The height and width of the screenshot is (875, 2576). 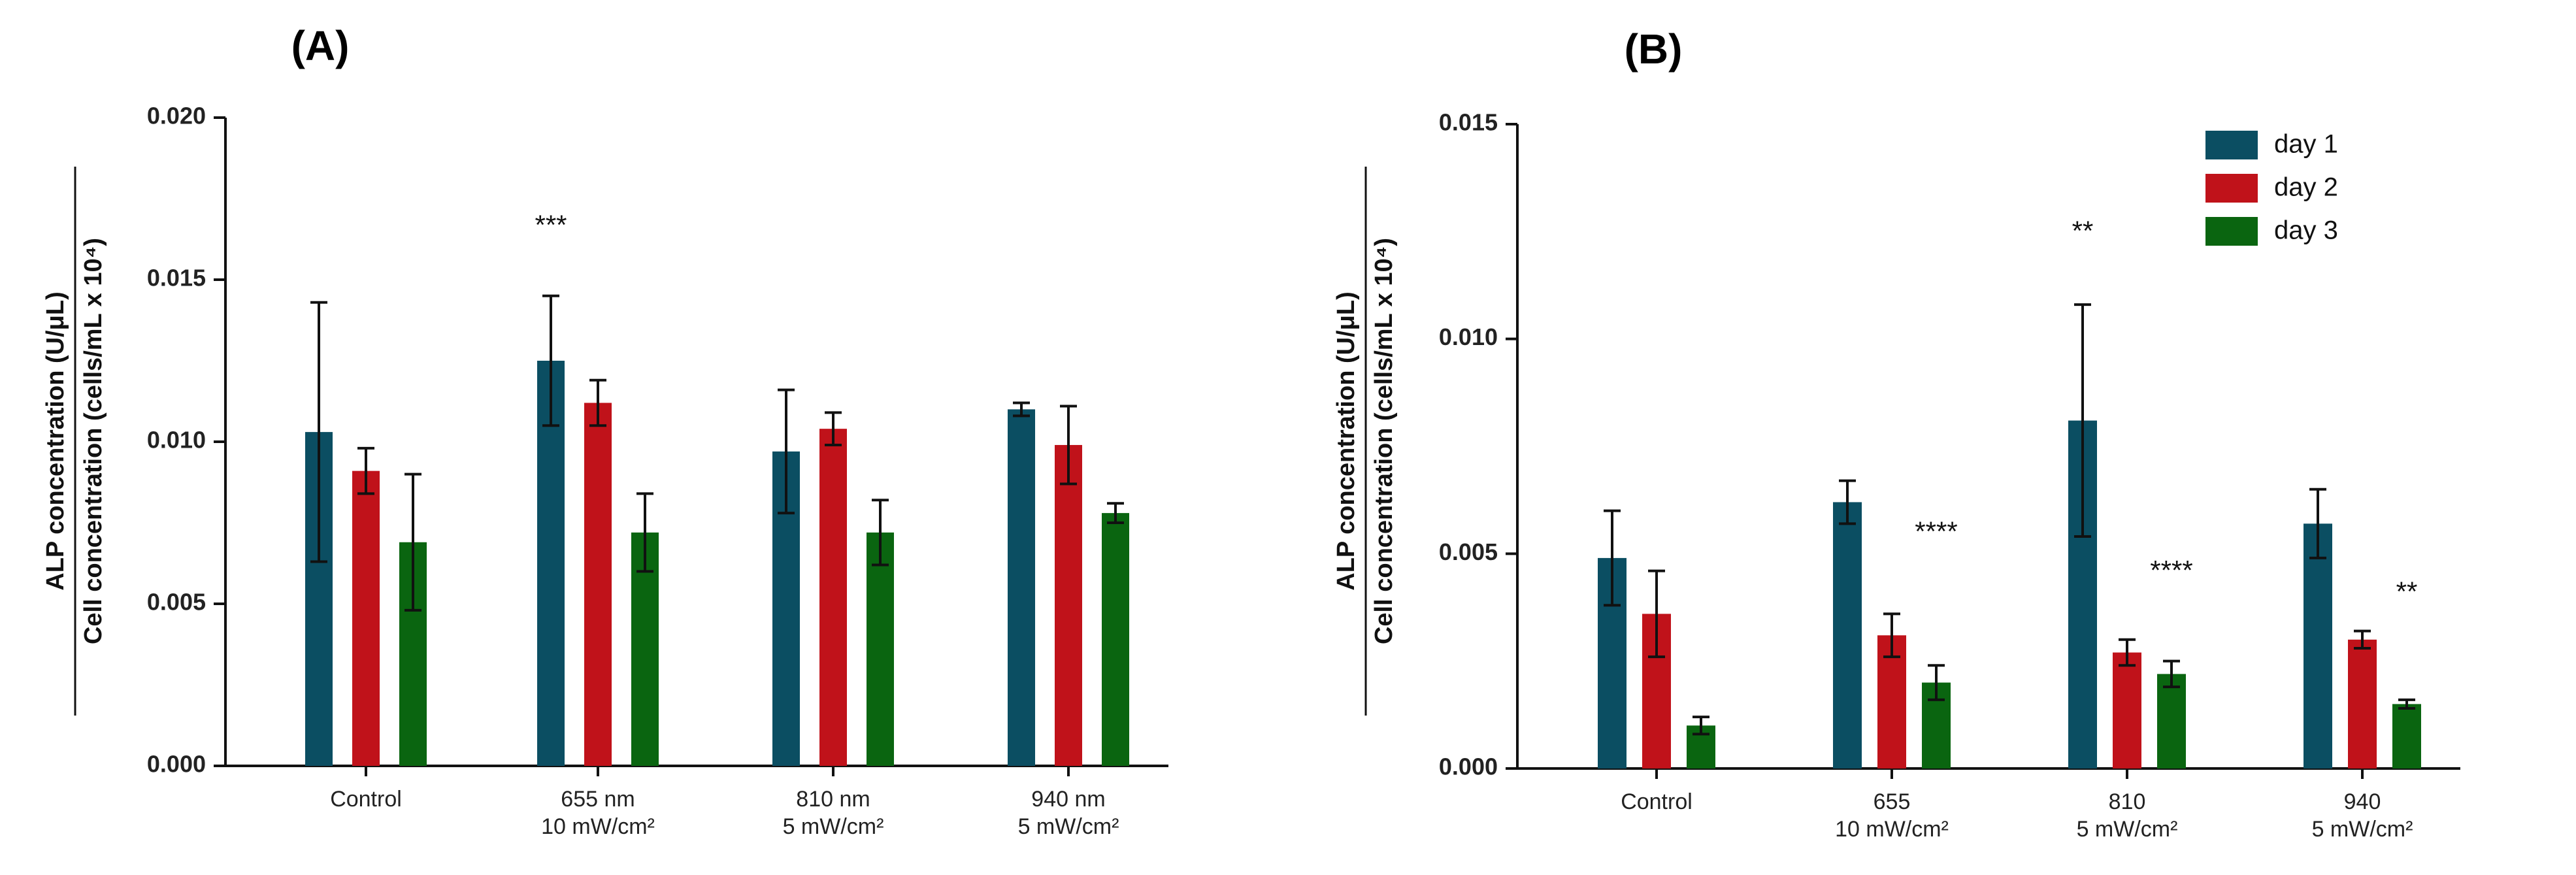 I want to click on panel-label: (B), so click(x=1654, y=49).